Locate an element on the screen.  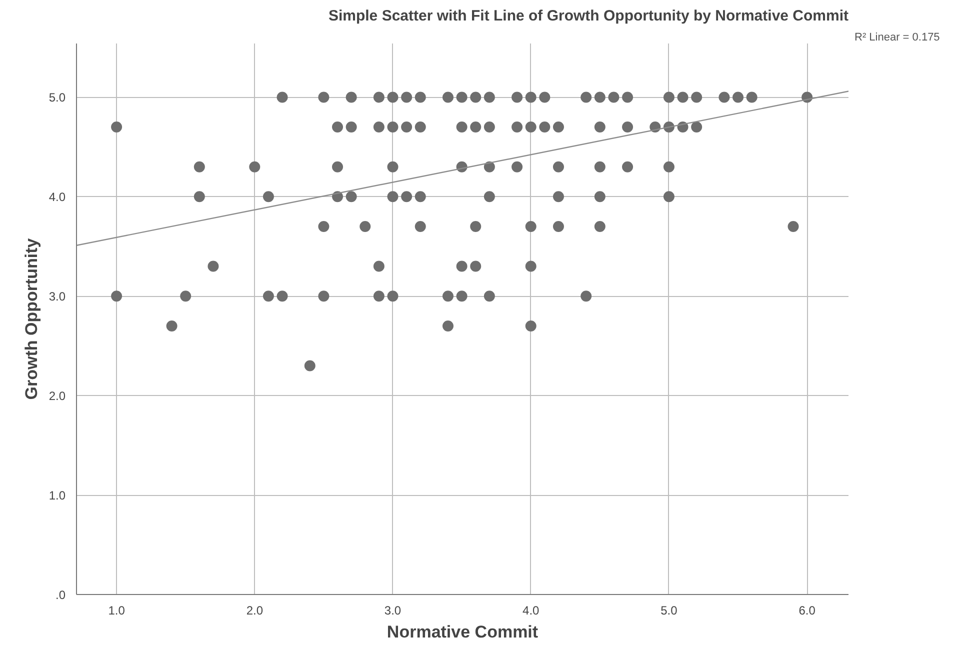
y-tick-label: .0 is located at coordinates (60, 595).